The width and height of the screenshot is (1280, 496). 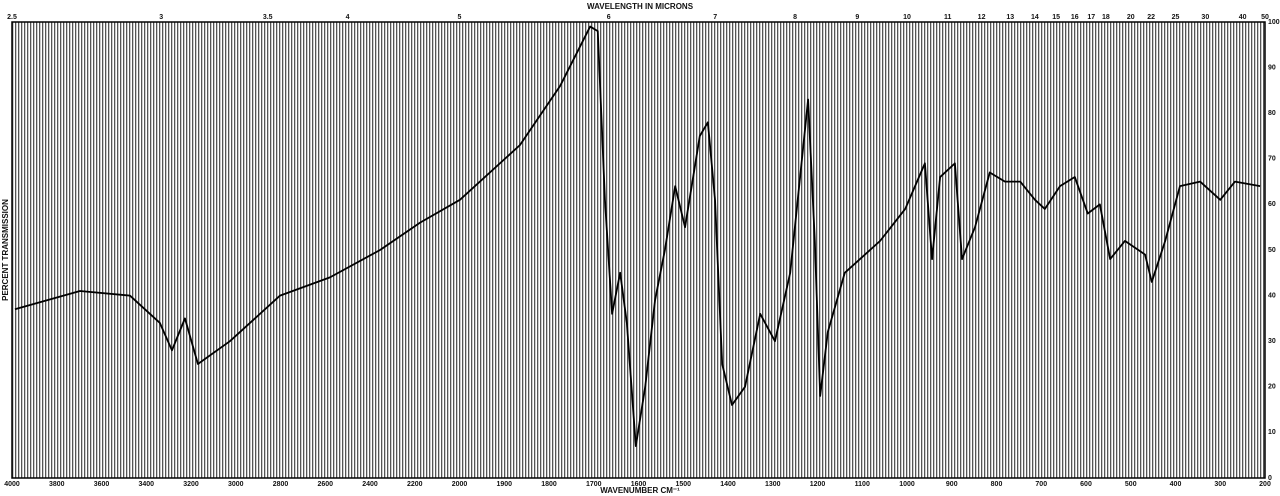 I want to click on x-tick-label: 300, so click(x=1220, y=484).